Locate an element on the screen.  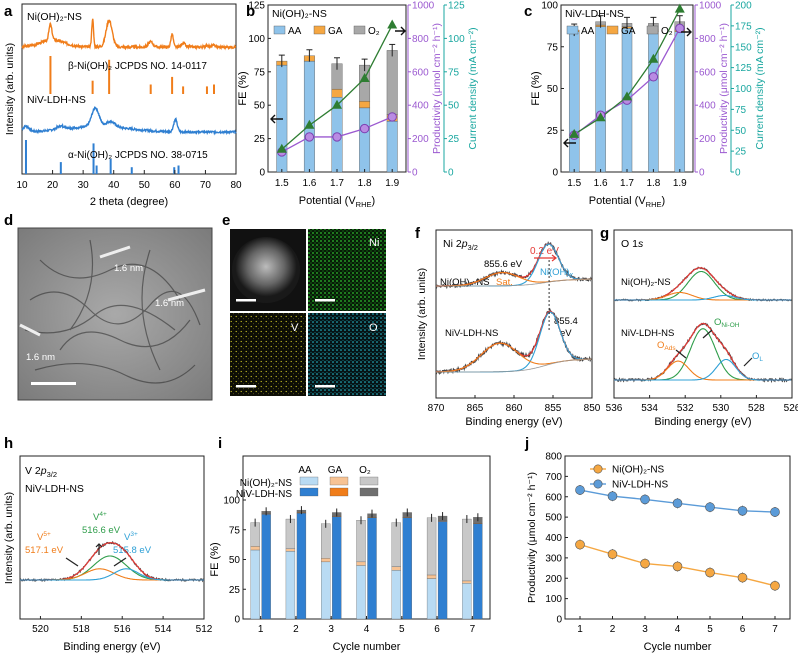
y-tick-label: 25 is located at coordinates (260, 139).